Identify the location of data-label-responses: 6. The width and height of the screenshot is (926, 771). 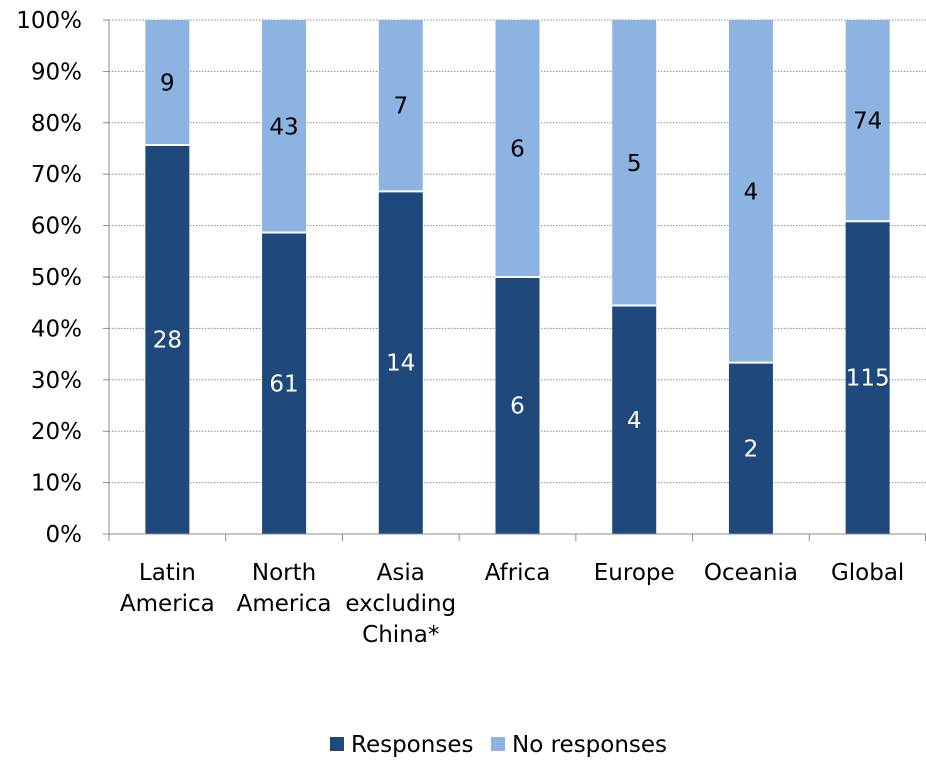
(517, 407).